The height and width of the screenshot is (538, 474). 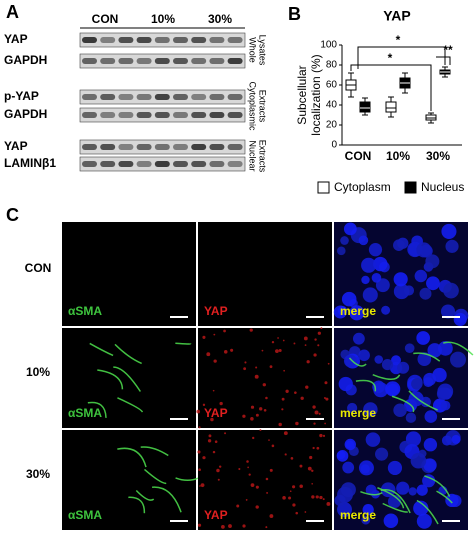 What do you see at coordinates (253, 106) in the screenshot?
I see `group-label: Cytoplasmic` at bounding box center [253, 106].